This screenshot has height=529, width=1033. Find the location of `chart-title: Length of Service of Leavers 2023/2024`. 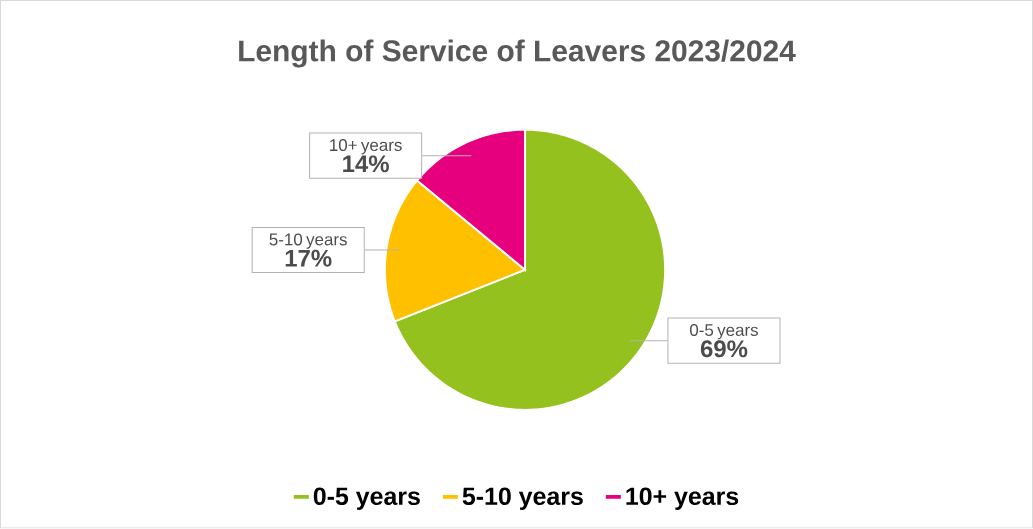

chart-title: Length of Service of Leavers 2023/2024 is located at coordinates (517, 53).